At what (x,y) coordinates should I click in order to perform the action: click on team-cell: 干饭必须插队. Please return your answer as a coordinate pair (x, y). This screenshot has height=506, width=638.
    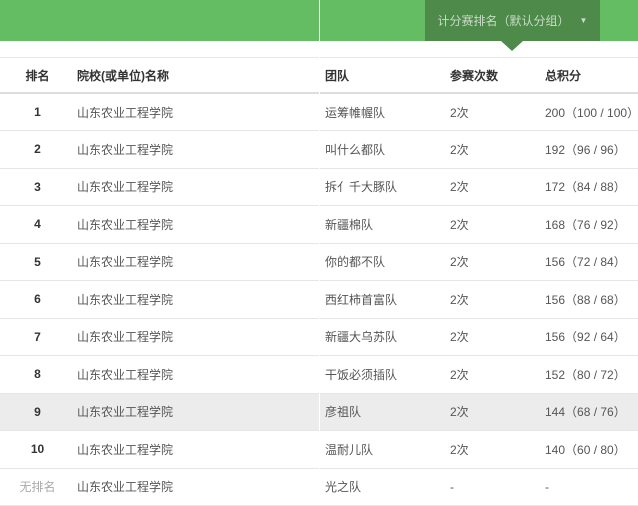
    Looking at the image, I should click on (385, 374).